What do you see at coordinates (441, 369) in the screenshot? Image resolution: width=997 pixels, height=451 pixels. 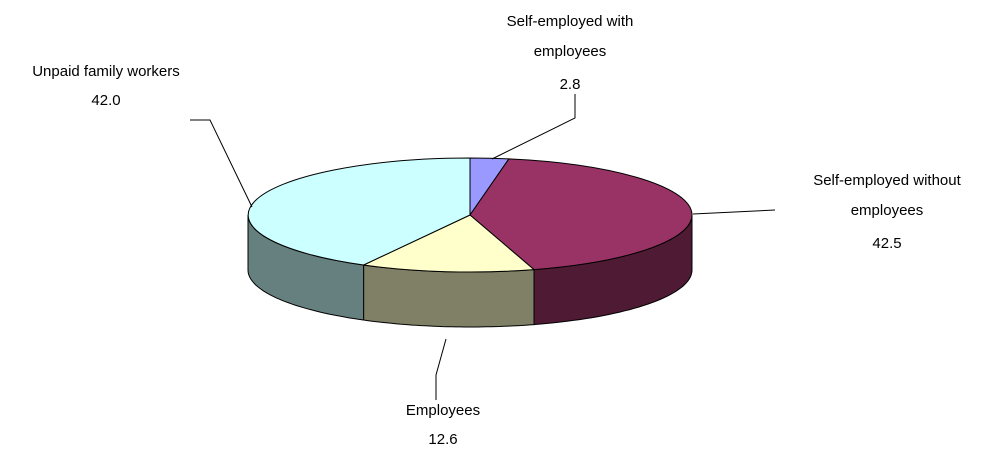 I see `leader-employees` at bounding box center [441, 369].